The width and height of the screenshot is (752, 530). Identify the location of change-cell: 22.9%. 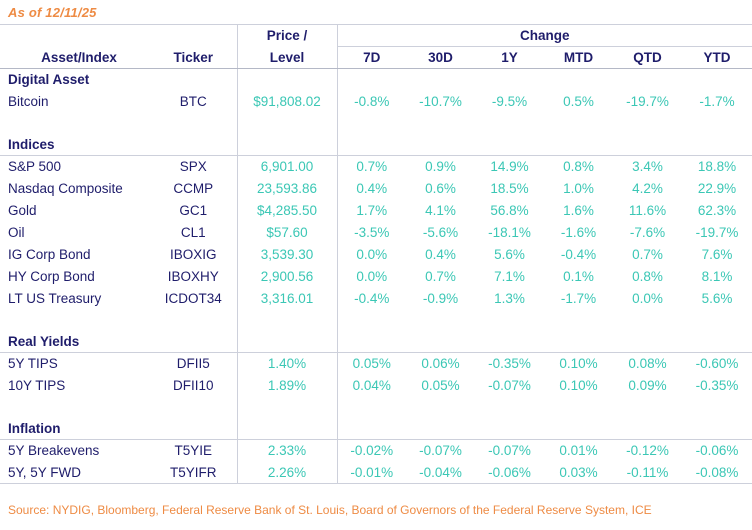
(717, 188).